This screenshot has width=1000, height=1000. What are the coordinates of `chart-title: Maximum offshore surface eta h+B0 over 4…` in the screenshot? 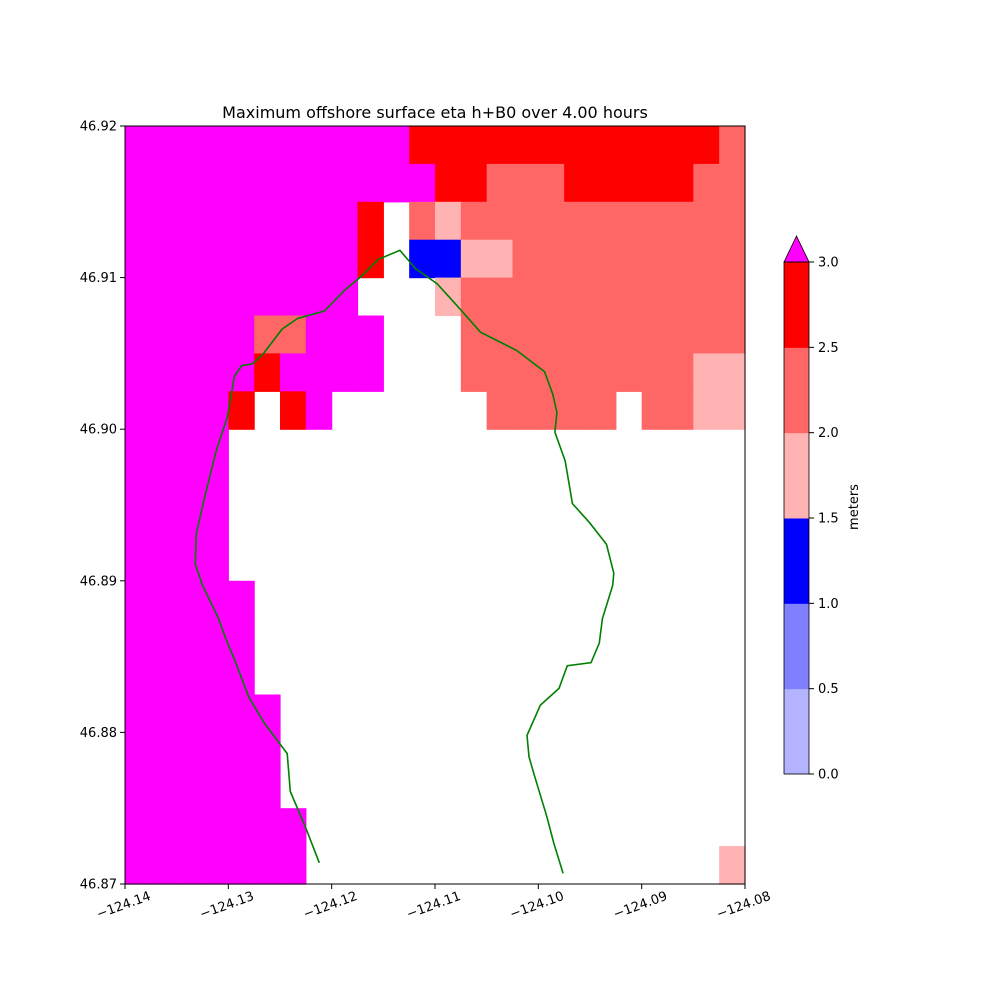 It's located at (435, 112).